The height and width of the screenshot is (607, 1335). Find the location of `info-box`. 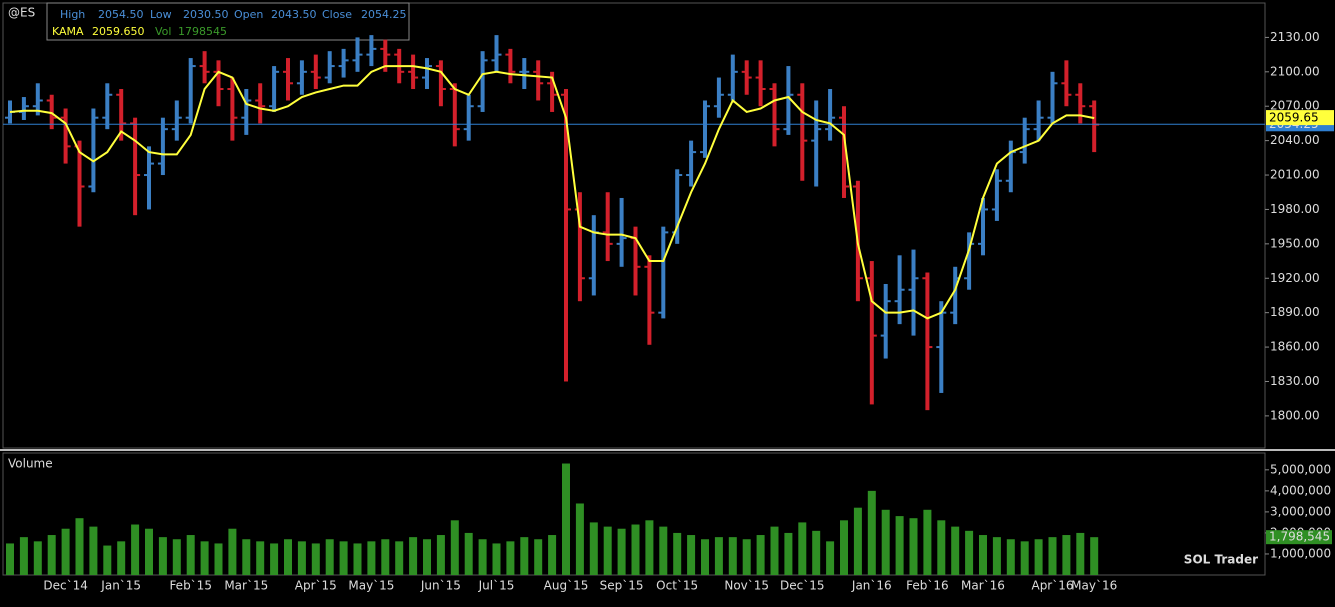

info-box is located at coordinates (228, 21).